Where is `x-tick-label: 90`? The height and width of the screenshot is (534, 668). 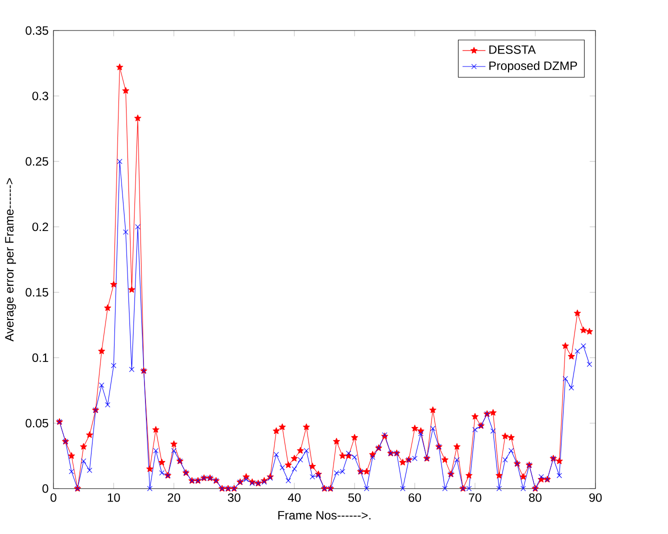
x-tick-label: 90 is located at coordinates (595, 497).